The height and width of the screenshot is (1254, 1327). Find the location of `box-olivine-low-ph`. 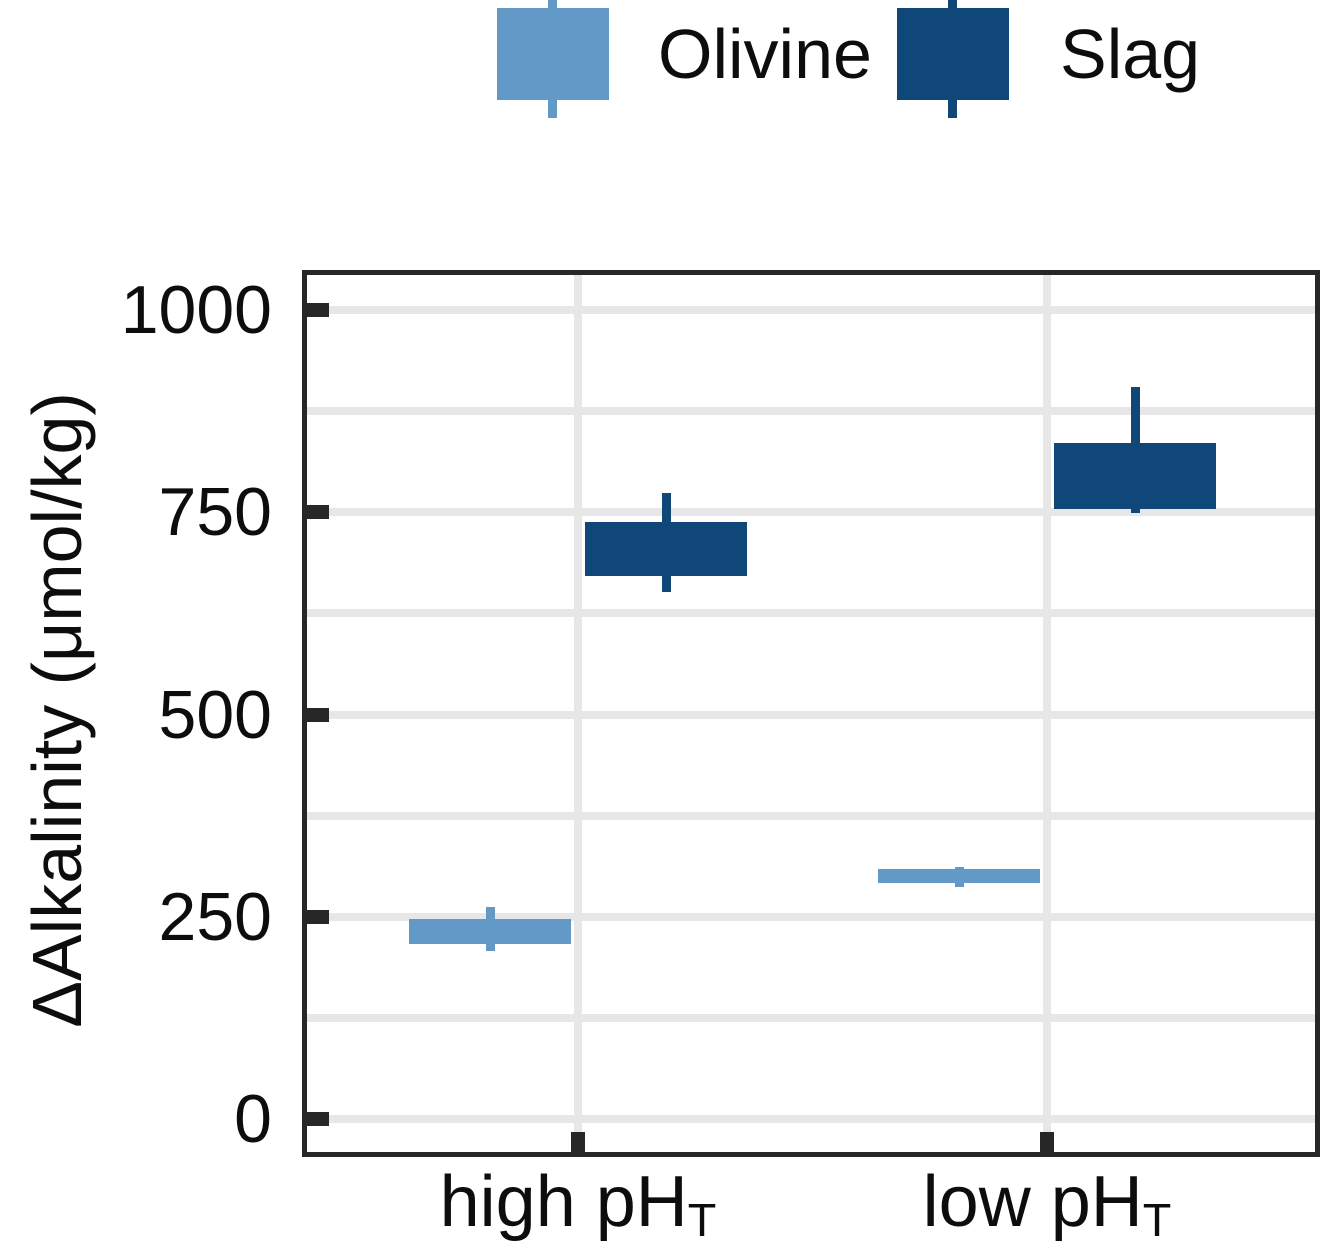

box-olivine-low-ph is located at coordinates (959, 876).